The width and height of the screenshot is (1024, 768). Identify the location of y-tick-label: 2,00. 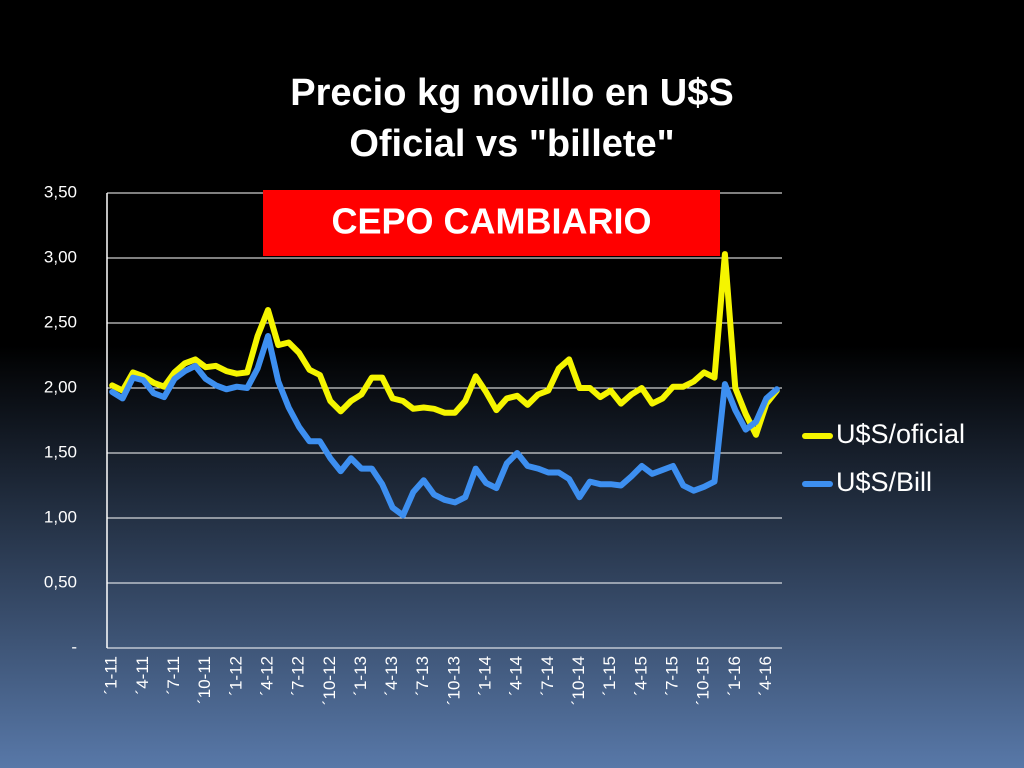
(60, 386).